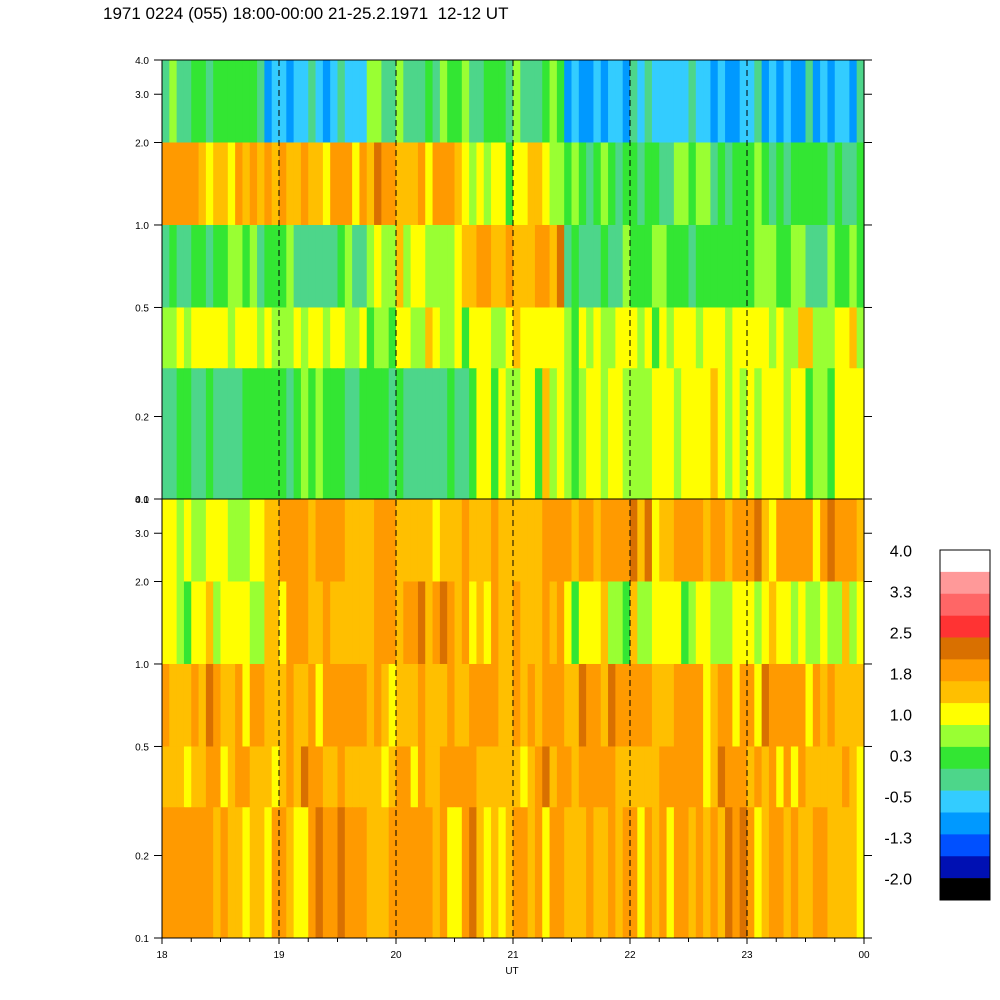 The width and height of the screenshot is (1000, 1000). What do you see at coordinates (898, 839) in the screenshot?
I see `colorbar-label: -1.3` at bounding box center [898, 839].